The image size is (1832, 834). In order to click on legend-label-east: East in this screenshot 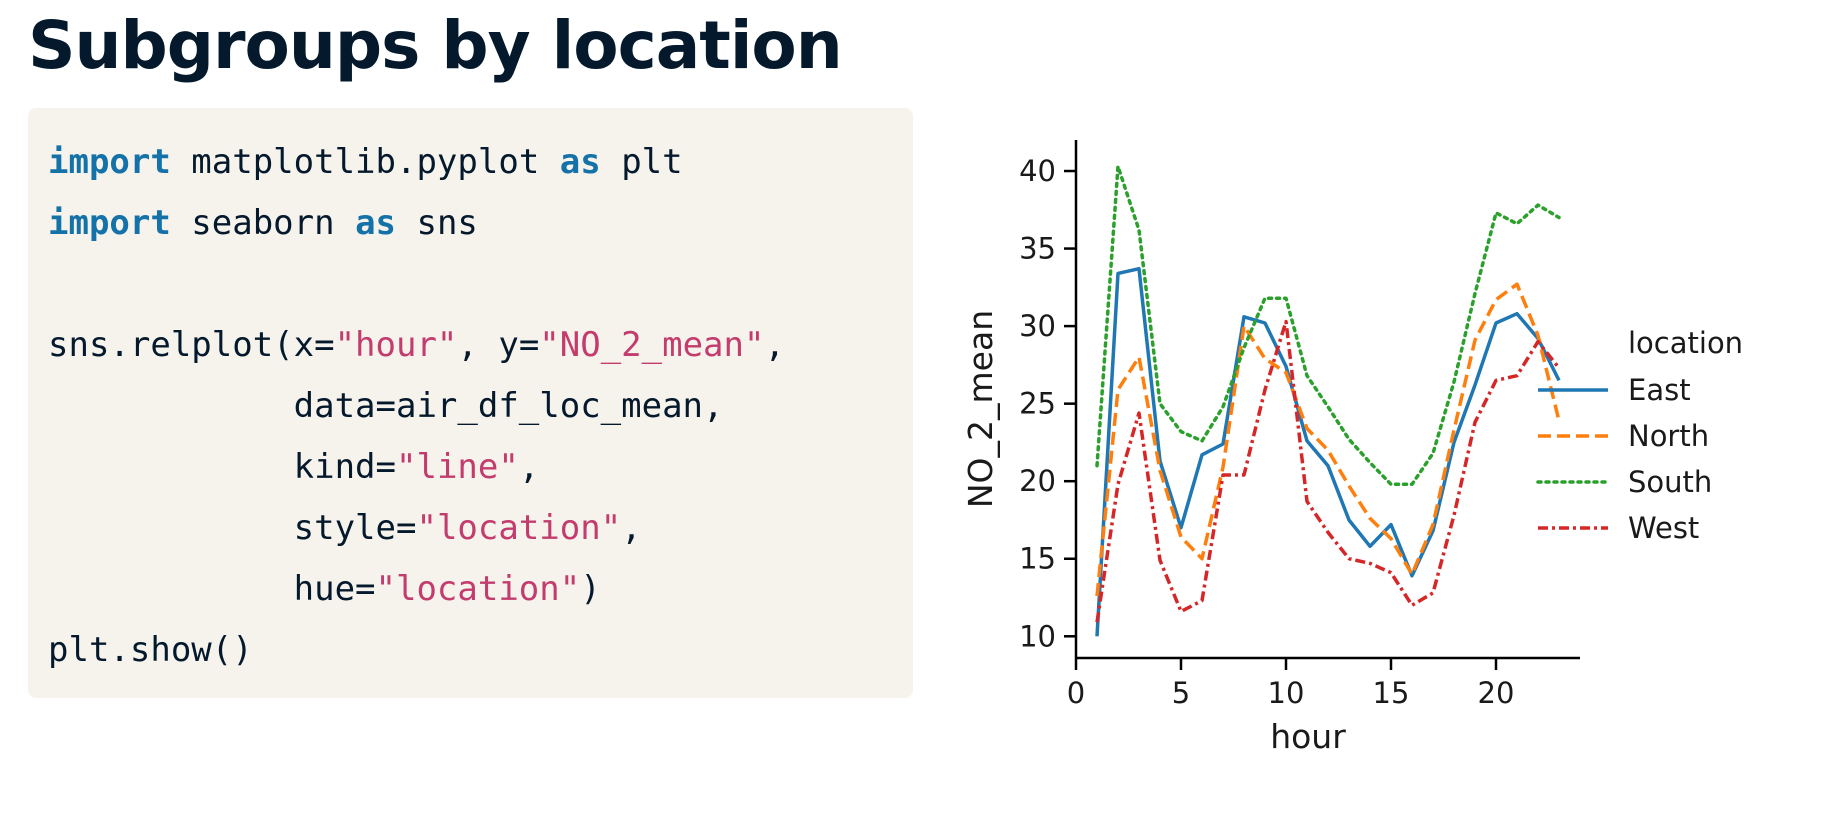, I will do `click(1659, 390)`.